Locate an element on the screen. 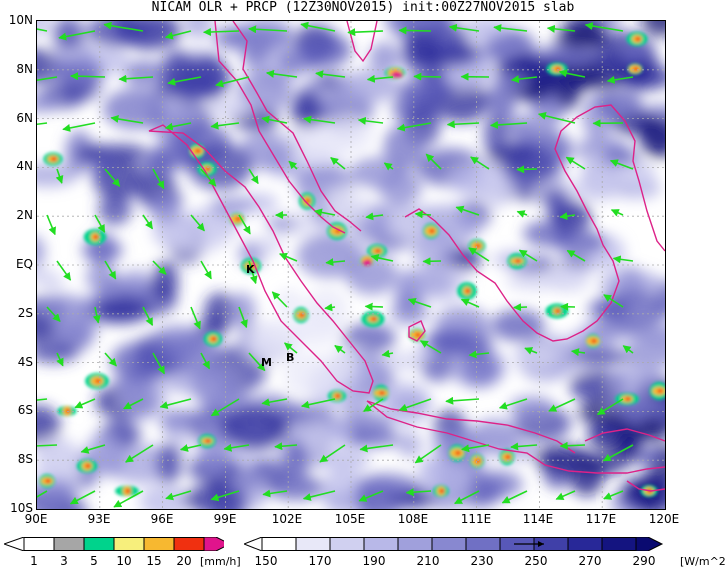 The image size is (726, 571). lon-label: 96E is located at coordinates (162, 519).